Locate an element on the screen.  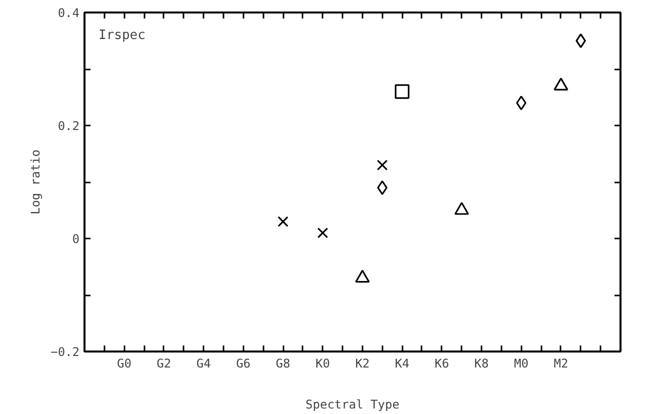
y-axis-title: Log ratio is located at coordinates (35, 182).